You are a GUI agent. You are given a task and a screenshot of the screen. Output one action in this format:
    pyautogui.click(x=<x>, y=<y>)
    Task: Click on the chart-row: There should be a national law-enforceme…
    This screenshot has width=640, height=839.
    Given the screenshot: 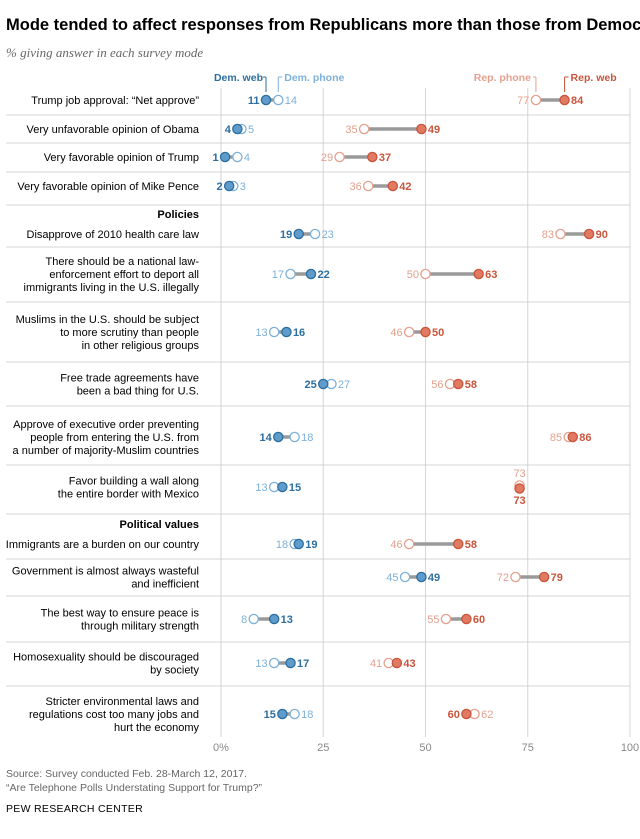 What is the action you would take?
    pyautogui.click(x=261, y=275)
    